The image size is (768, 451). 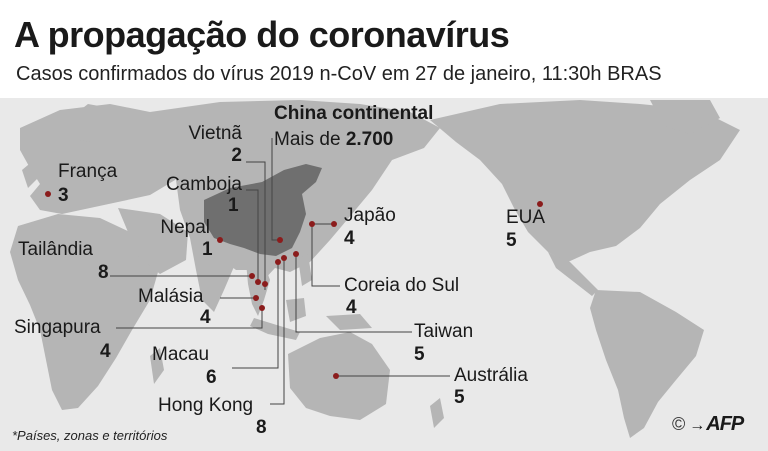 I want to click on franca-count: 3, so click(x=63, y=195).